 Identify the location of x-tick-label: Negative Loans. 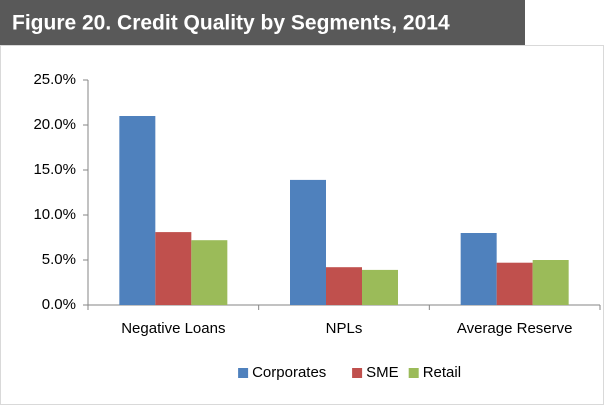
(173, 328).